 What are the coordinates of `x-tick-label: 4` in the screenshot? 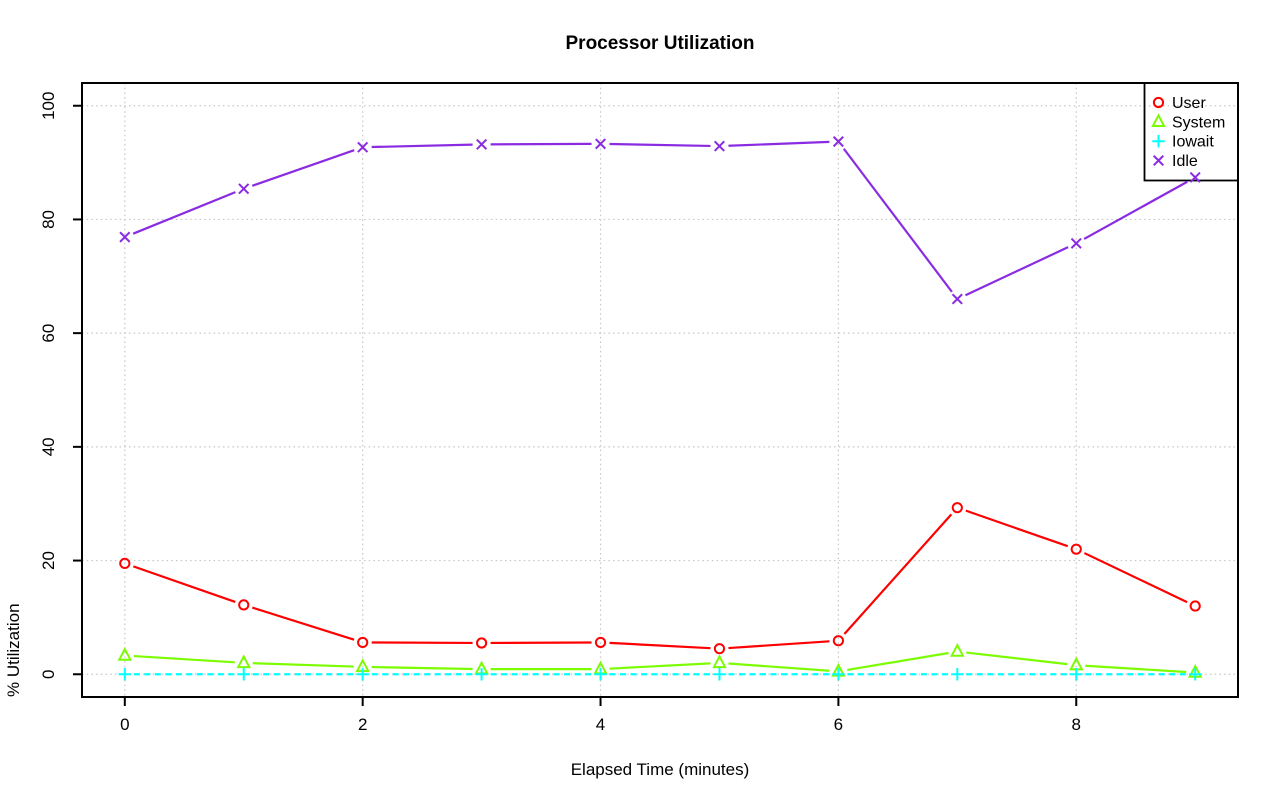 It's located at (600, 724).